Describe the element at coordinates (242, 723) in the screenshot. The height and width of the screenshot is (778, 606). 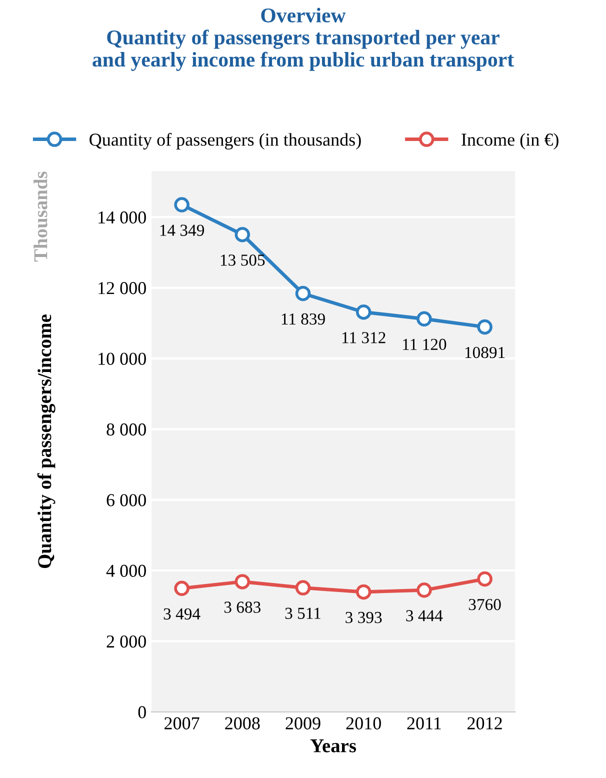
I see `x-tick-label: 2008` at that location.